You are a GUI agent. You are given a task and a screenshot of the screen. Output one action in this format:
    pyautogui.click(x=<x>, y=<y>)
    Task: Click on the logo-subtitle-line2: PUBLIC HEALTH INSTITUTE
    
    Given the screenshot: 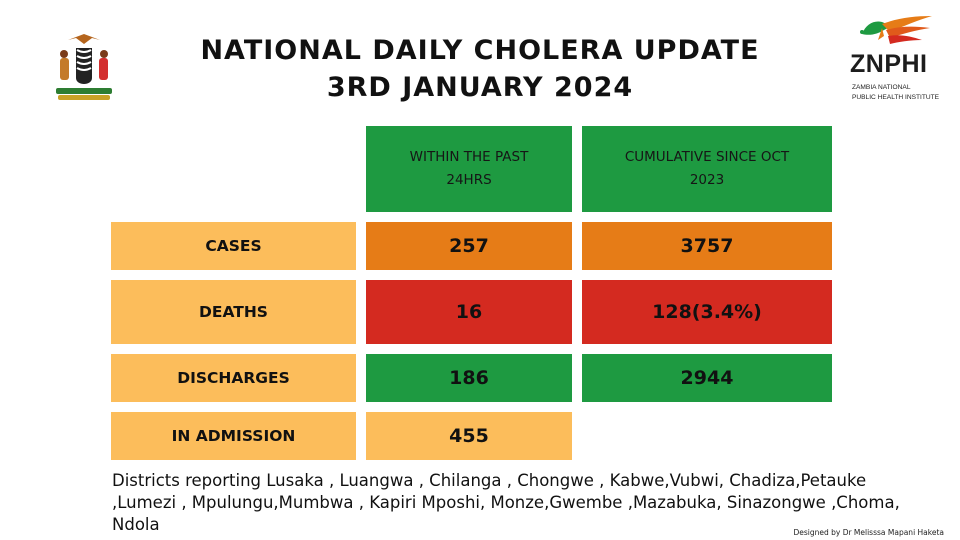 What is the action you would take?
    pyautogui.click(x=896, y=97)
    